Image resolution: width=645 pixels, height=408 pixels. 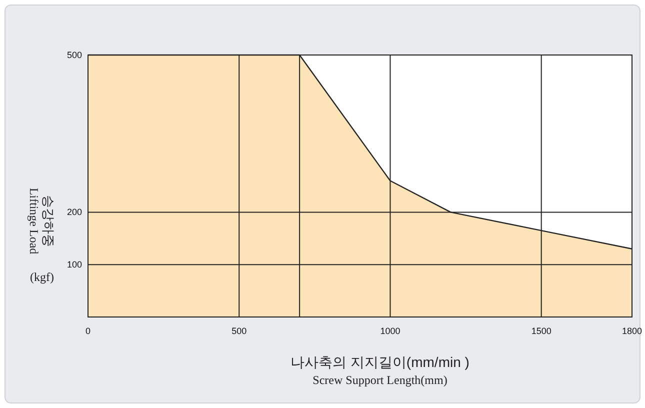 What do you see at coordinates (380, 380) in the screenshot?
I see `text: Screw Support Length(mm)` at bounding box center [380, 380].